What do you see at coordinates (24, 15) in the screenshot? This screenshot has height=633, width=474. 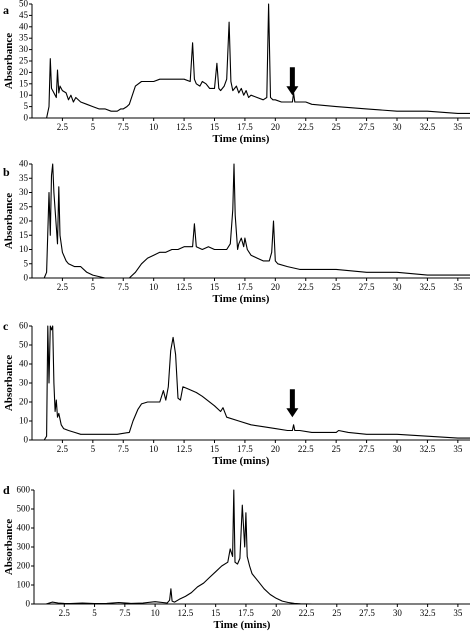 I see `y-tick-label: 45` at bounding box center [24, 15].